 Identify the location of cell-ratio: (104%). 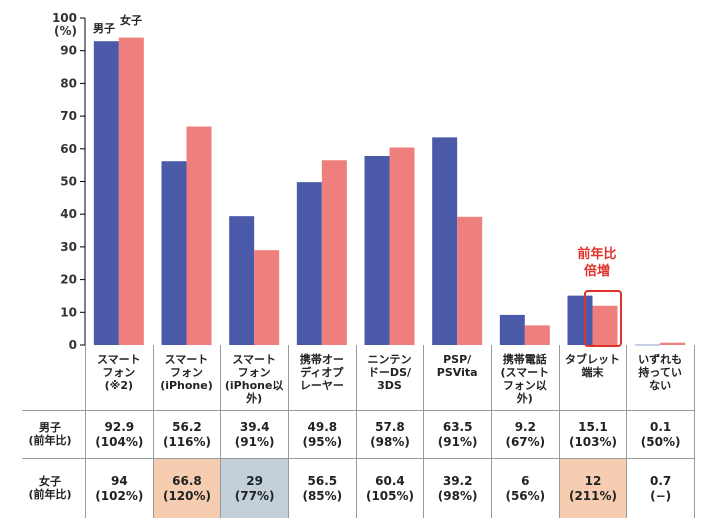
(119, 441).